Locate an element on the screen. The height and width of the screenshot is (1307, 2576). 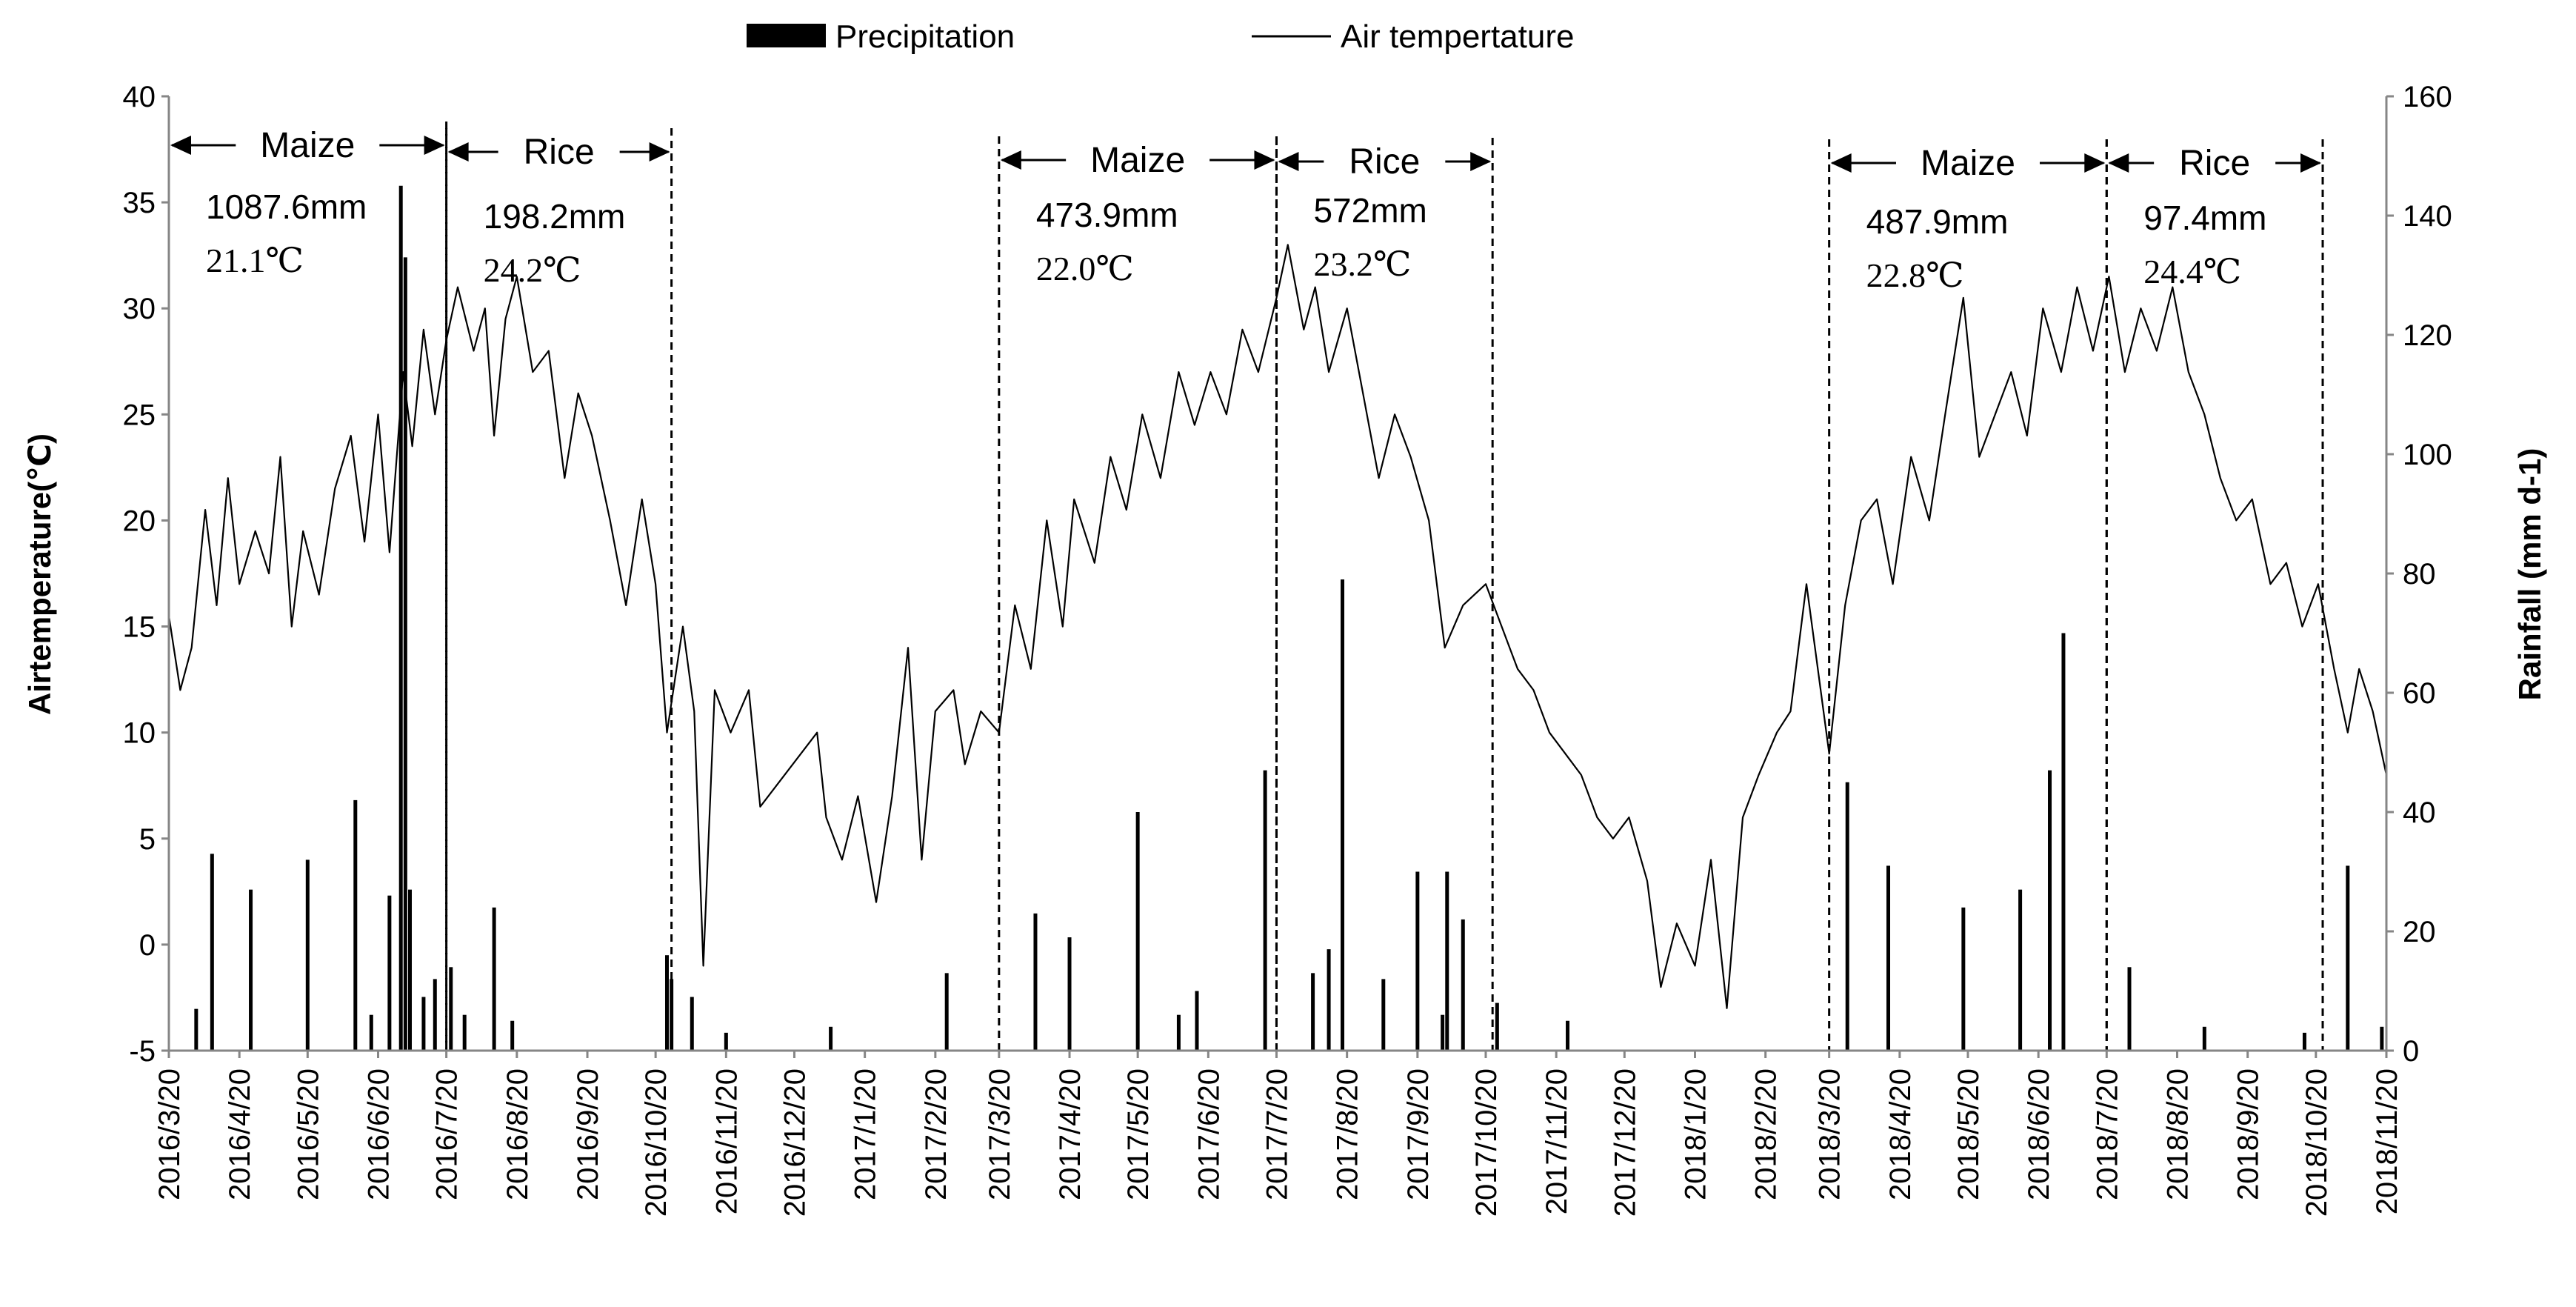
x-tick-label: 2016/3/20 is located at coordinates (169, 1134).